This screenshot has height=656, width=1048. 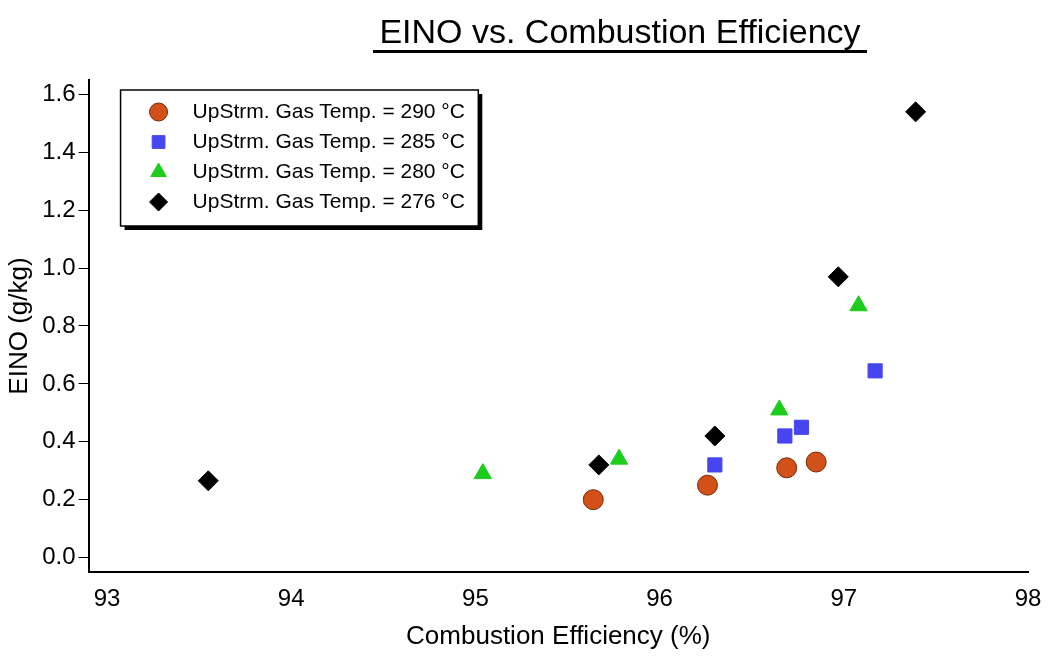 I want to click on y-tick-label: 0.2, so click(x=59, y=498).